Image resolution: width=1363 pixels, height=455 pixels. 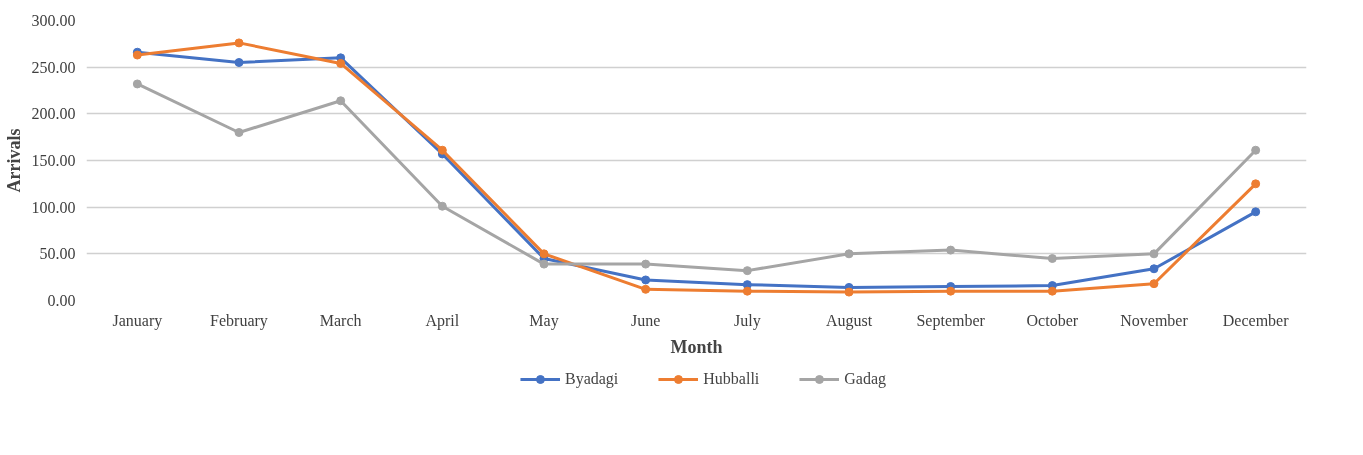 I want to click on legend-label: Gadag, so click(x=865, y=379).